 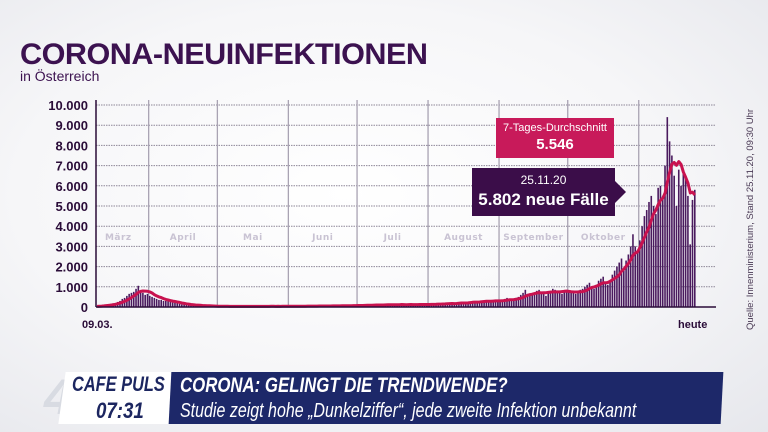 What do you see at coordinates (120, 410) in the screenshot?
I see `clock: 07:31` at bounding box center [120, 410].